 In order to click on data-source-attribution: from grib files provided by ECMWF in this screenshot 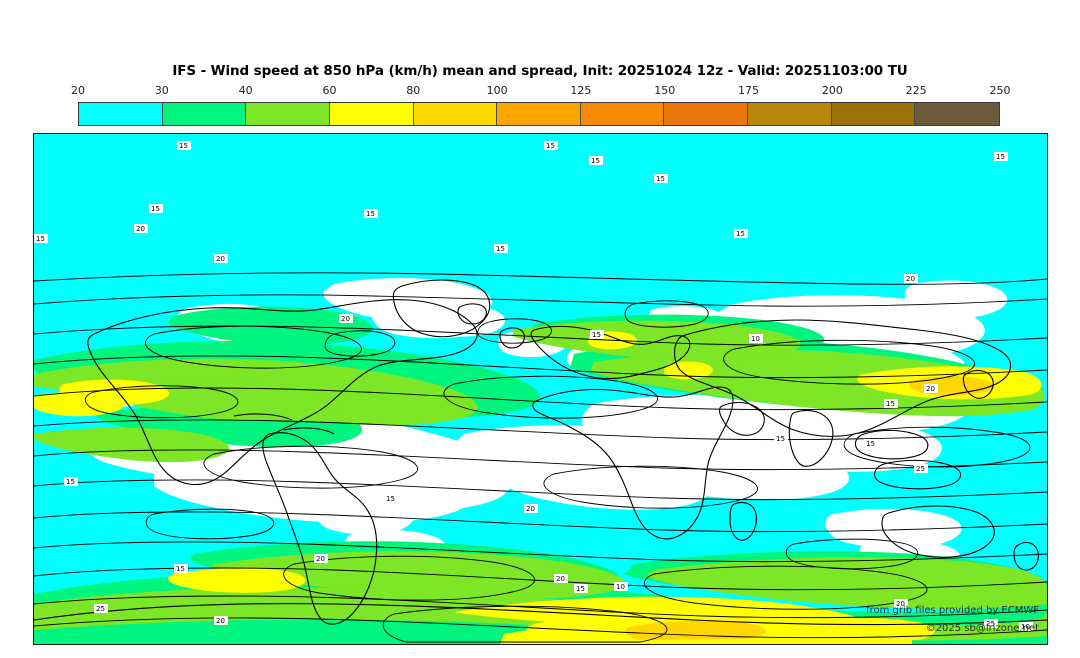, I will do `click(952, 610)`.